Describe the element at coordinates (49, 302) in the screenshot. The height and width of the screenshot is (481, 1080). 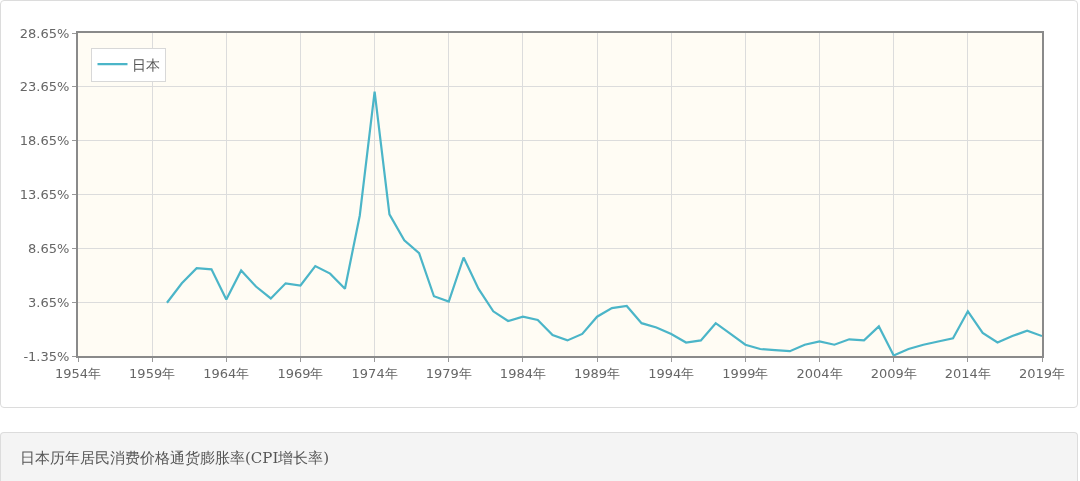
I see `y-tick-label: 3.65%` at that location.